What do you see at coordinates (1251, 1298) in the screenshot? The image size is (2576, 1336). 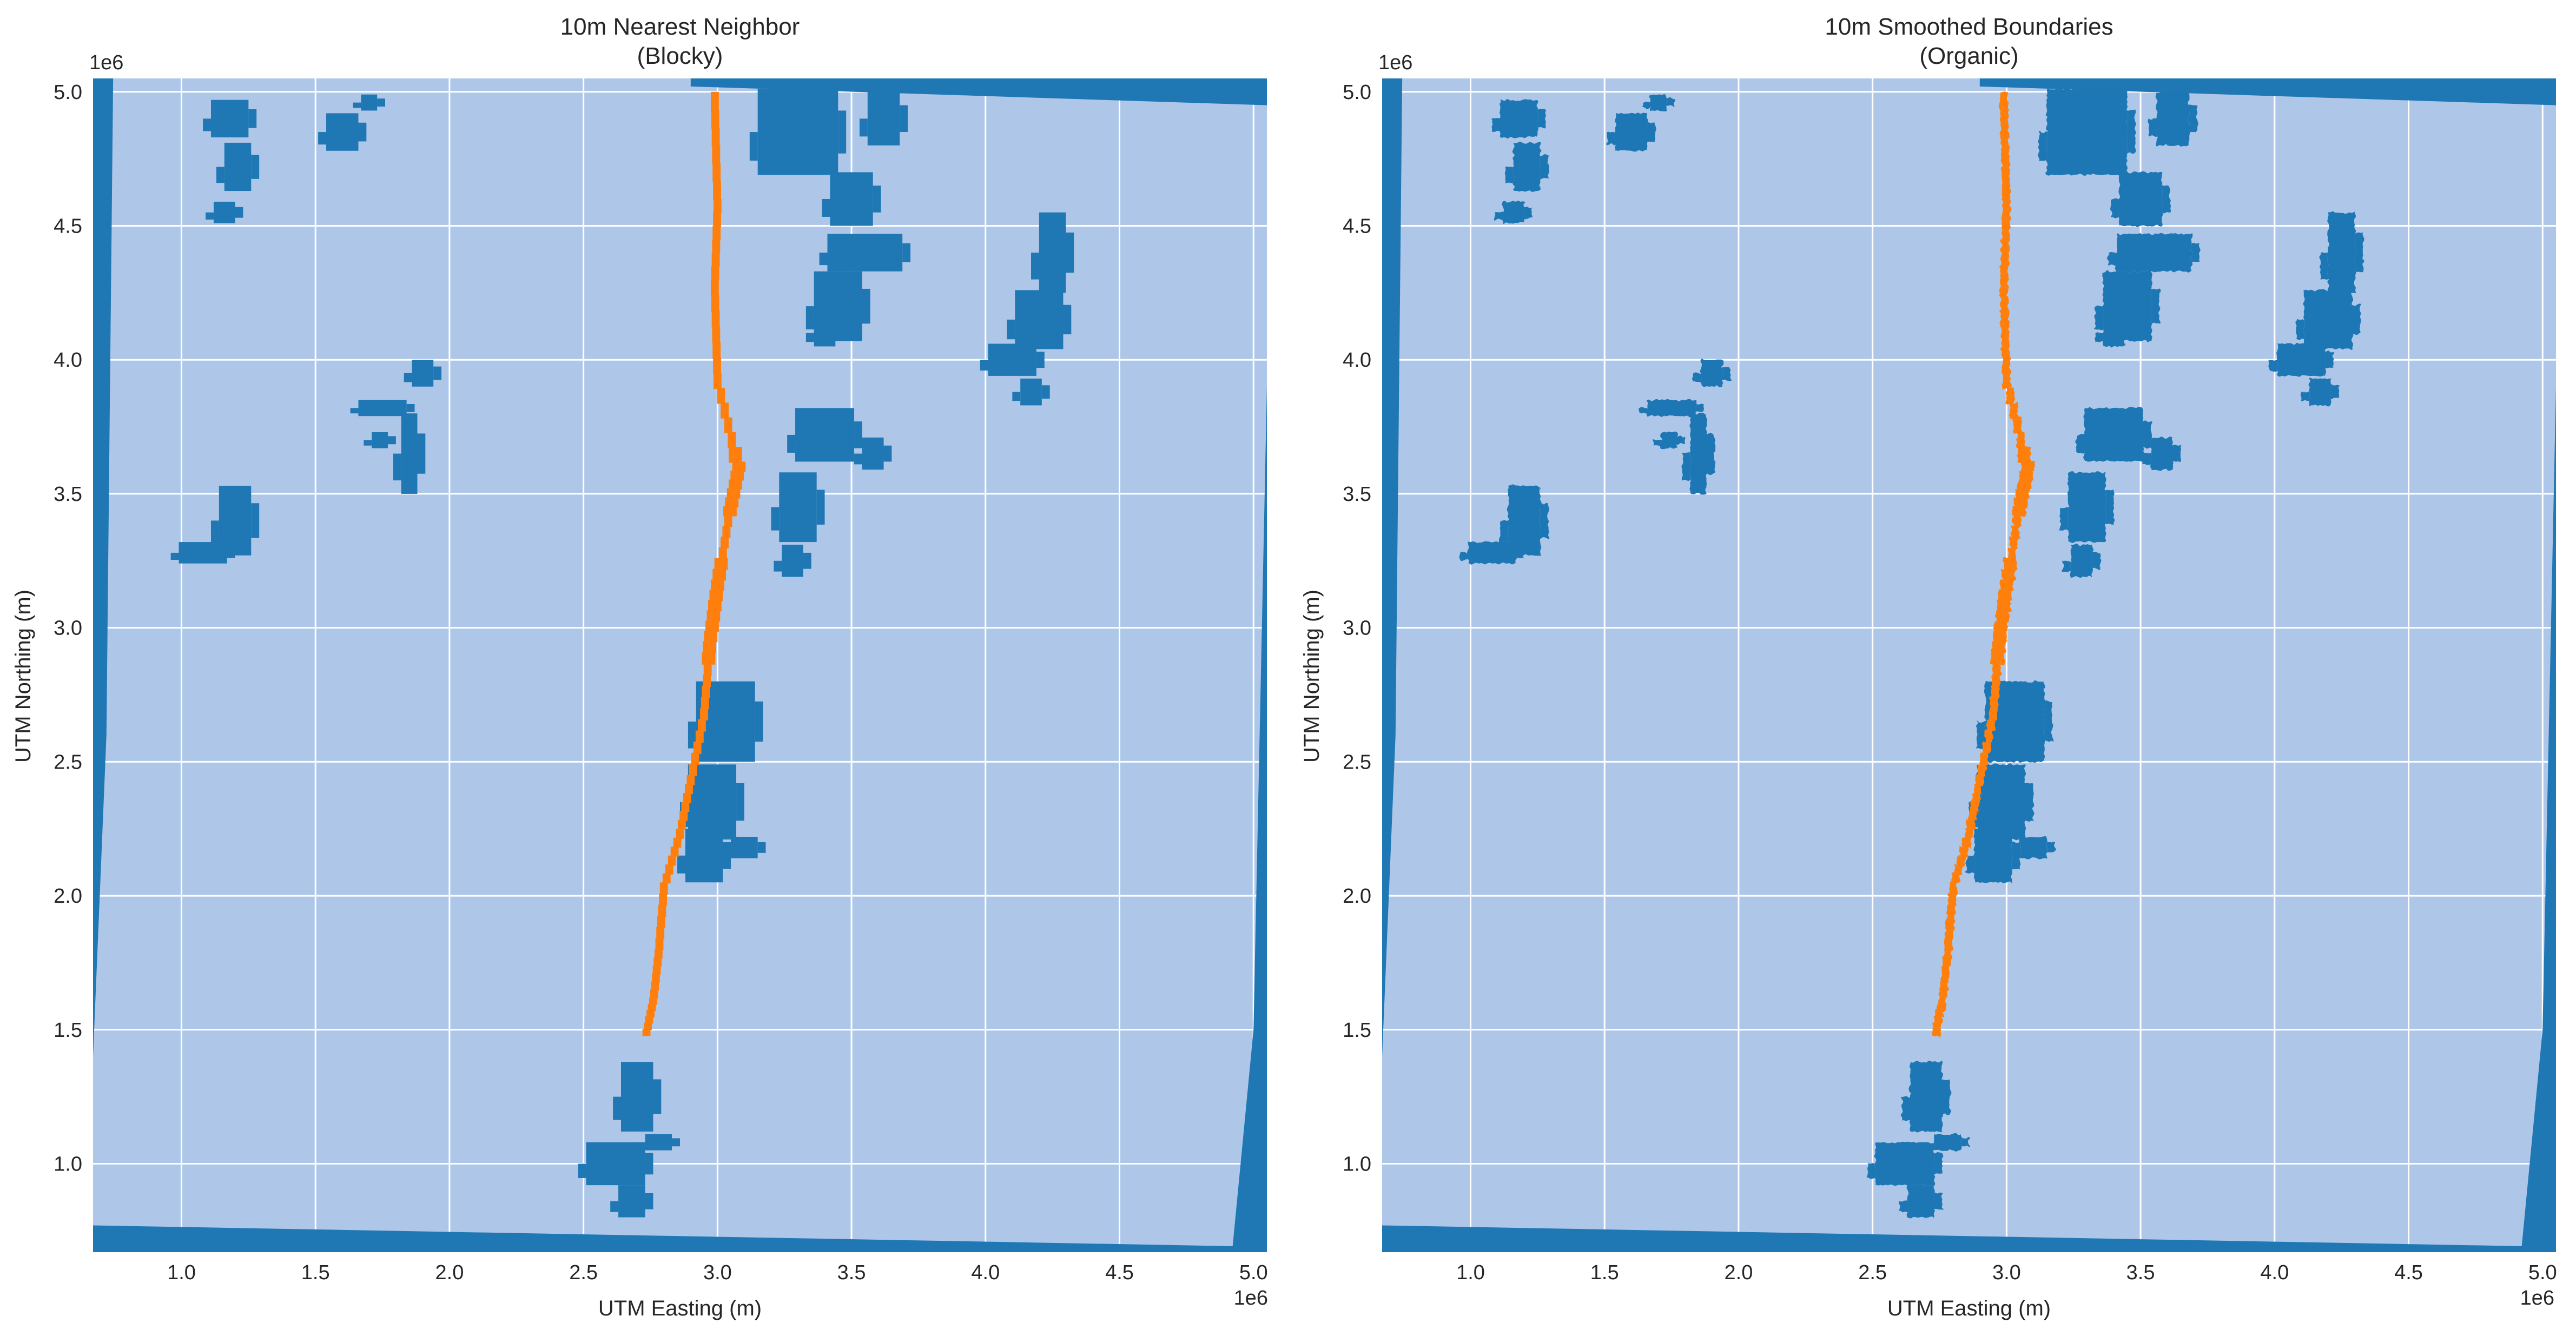 I see `x-offset-left: 1e6` at bounding box center [1251, 1298].